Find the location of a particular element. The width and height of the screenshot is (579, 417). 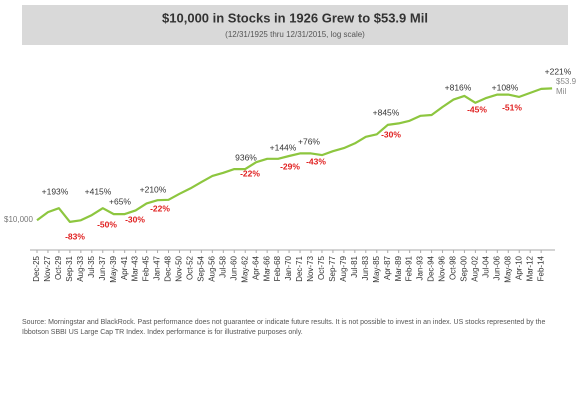

x-tick-label: May-08 is located at coordinates (507, 268).